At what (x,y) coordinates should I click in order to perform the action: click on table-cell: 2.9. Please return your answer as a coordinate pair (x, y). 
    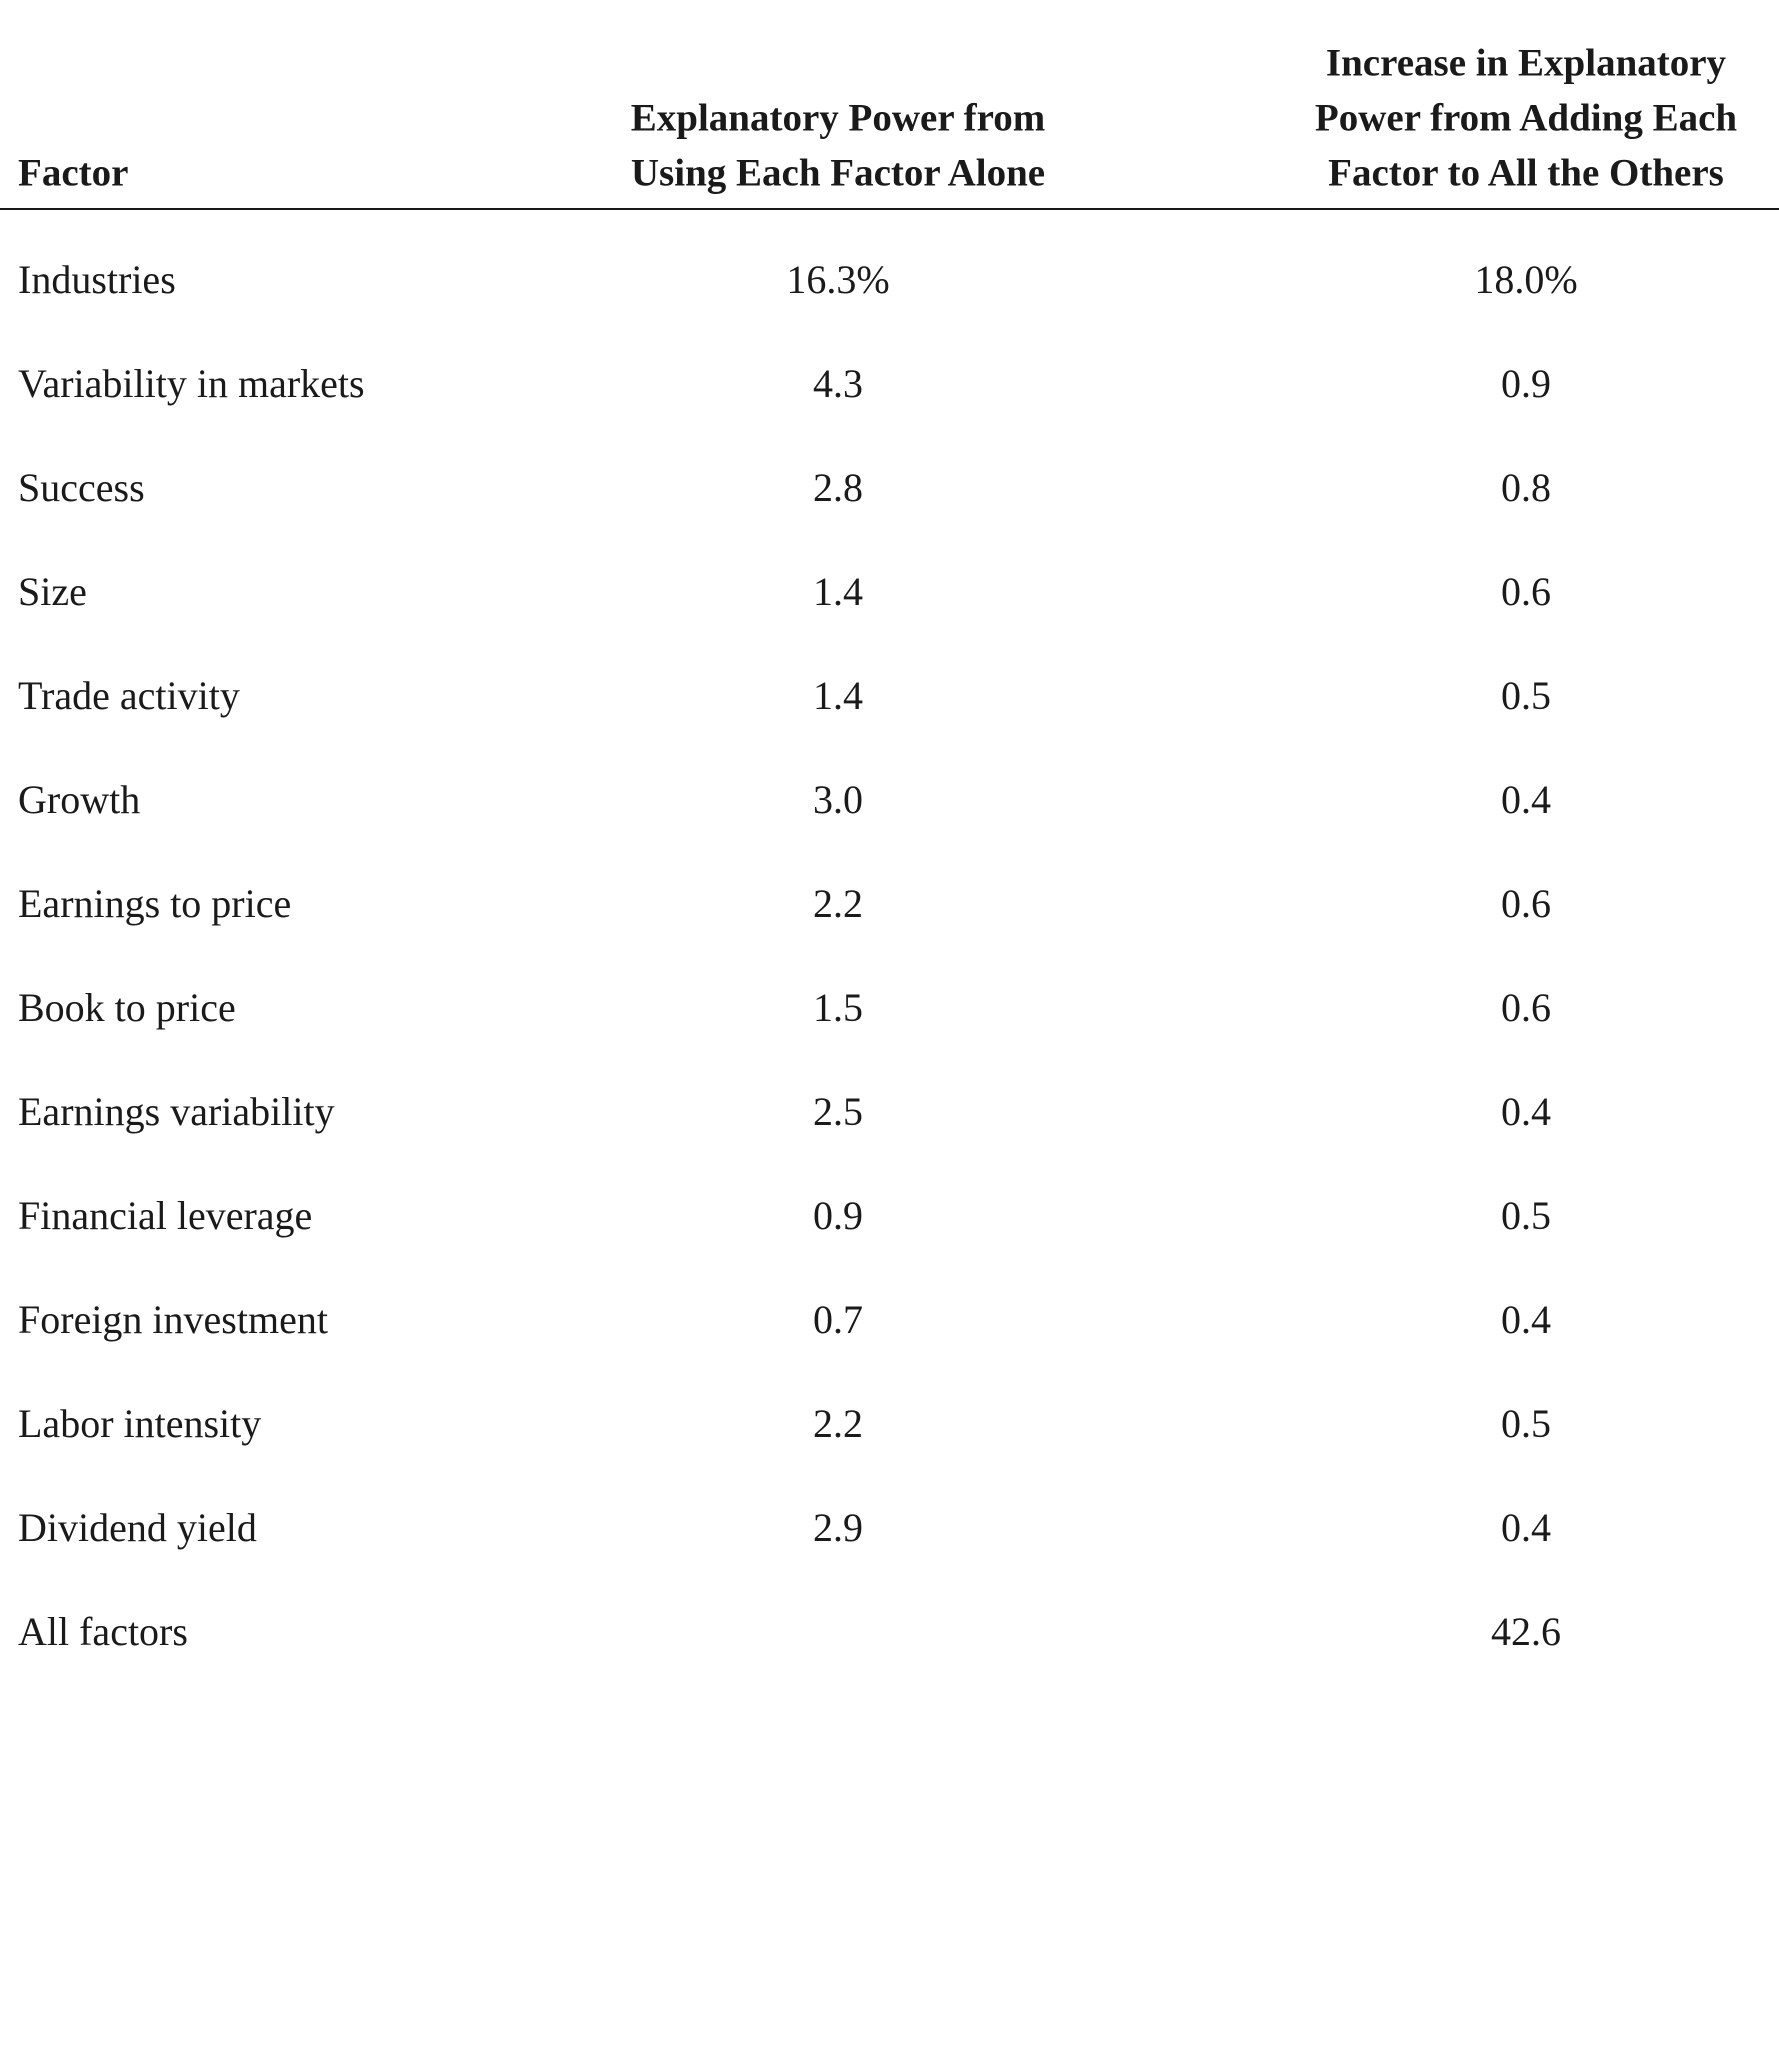
    Looking at the image, I should click on (838, 1527).